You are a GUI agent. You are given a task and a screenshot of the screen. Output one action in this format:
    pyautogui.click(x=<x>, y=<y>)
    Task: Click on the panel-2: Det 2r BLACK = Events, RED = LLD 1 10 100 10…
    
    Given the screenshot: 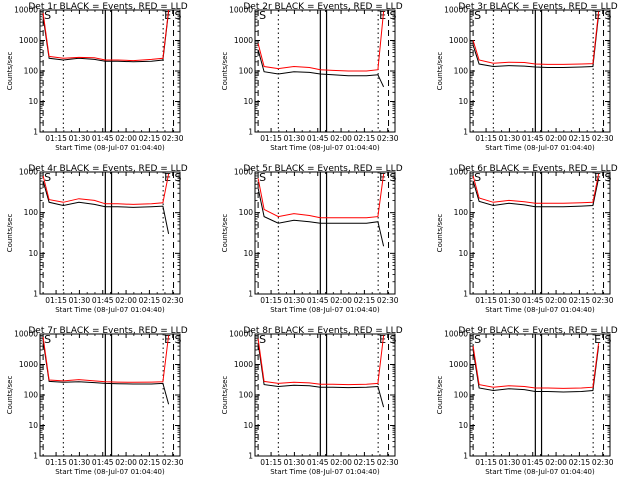 What is the action you would take?
    pyautogui.click(x=312, y=77)
    